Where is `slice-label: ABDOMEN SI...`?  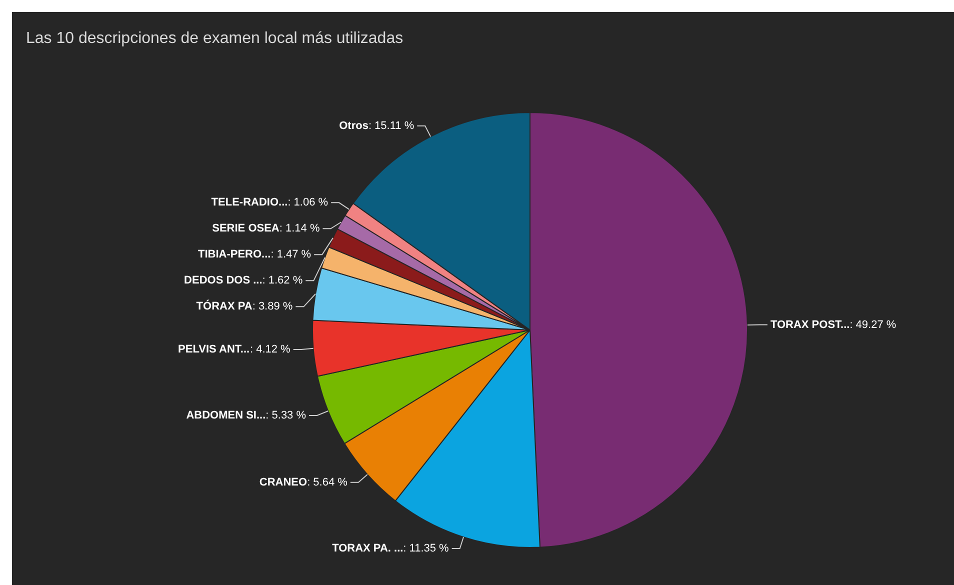
slice-label: ABDOMEN SI... is located at coordinates (226, 416).